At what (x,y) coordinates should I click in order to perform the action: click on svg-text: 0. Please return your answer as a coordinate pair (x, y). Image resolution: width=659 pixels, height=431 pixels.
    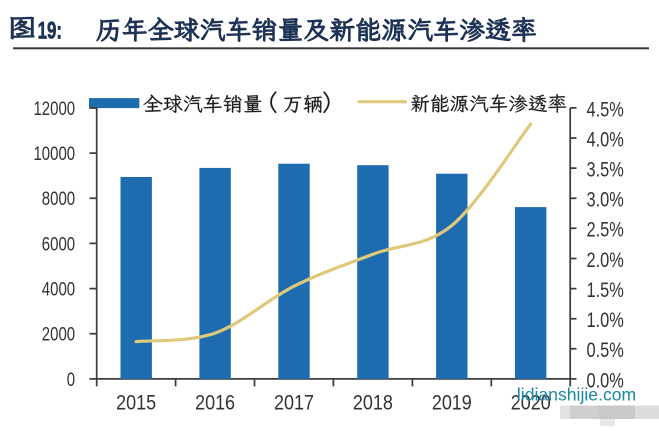
    Looking at the image, I should click on (71, 379).